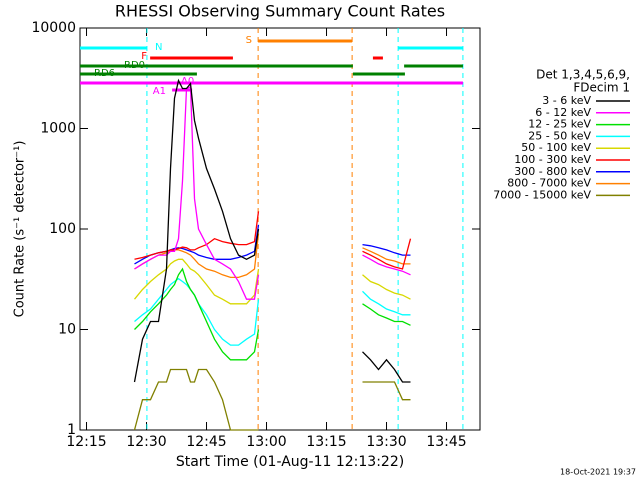 The height and width of the screenshot is (484, 640). Describe the element at coordinates (20, 229) in the screenshot. I see `y-axis-title: Count Rate (s⁻¹ detector⁻¹)` at that location.